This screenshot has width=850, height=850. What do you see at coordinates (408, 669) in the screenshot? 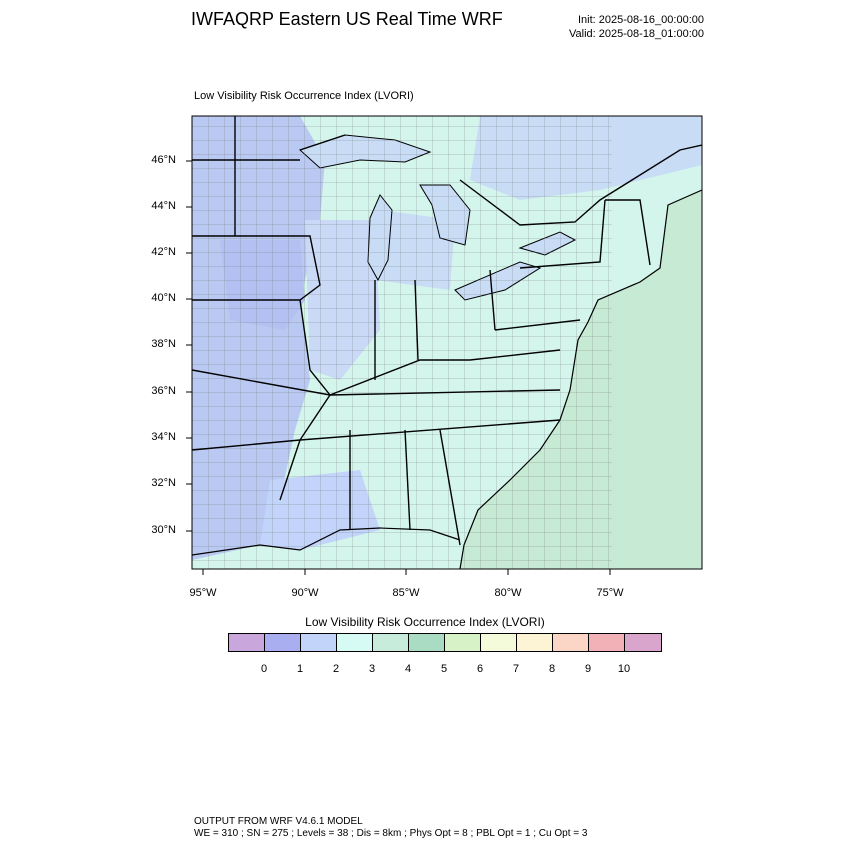
I see `colorbar-label: 4` at bounding box center [408, 669].